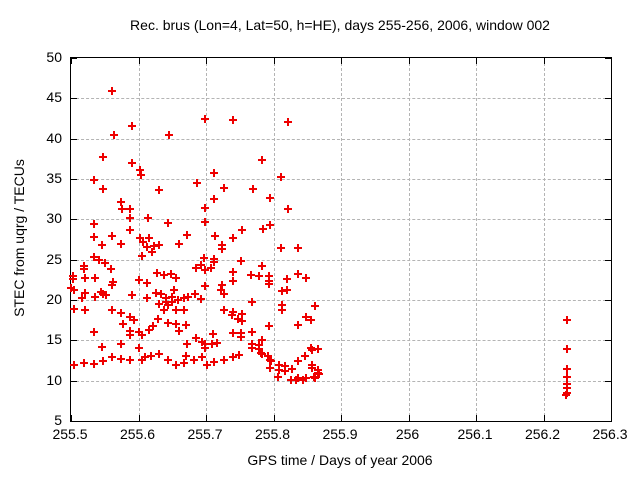  What do you see at coordinates (70, 434) in the screenshot?
I see `x-tick-label: 255.5` at bounding box center [70, 434].